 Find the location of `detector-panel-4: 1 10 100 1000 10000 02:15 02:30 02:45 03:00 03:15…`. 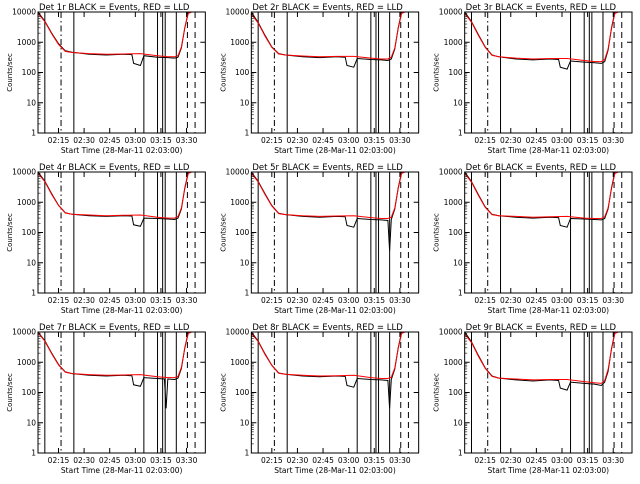

detector-panel-4: 1 10 100 1000 10000 02:15 02:30 02:45 03:00 03:15… is located at coordinates (106, 239).